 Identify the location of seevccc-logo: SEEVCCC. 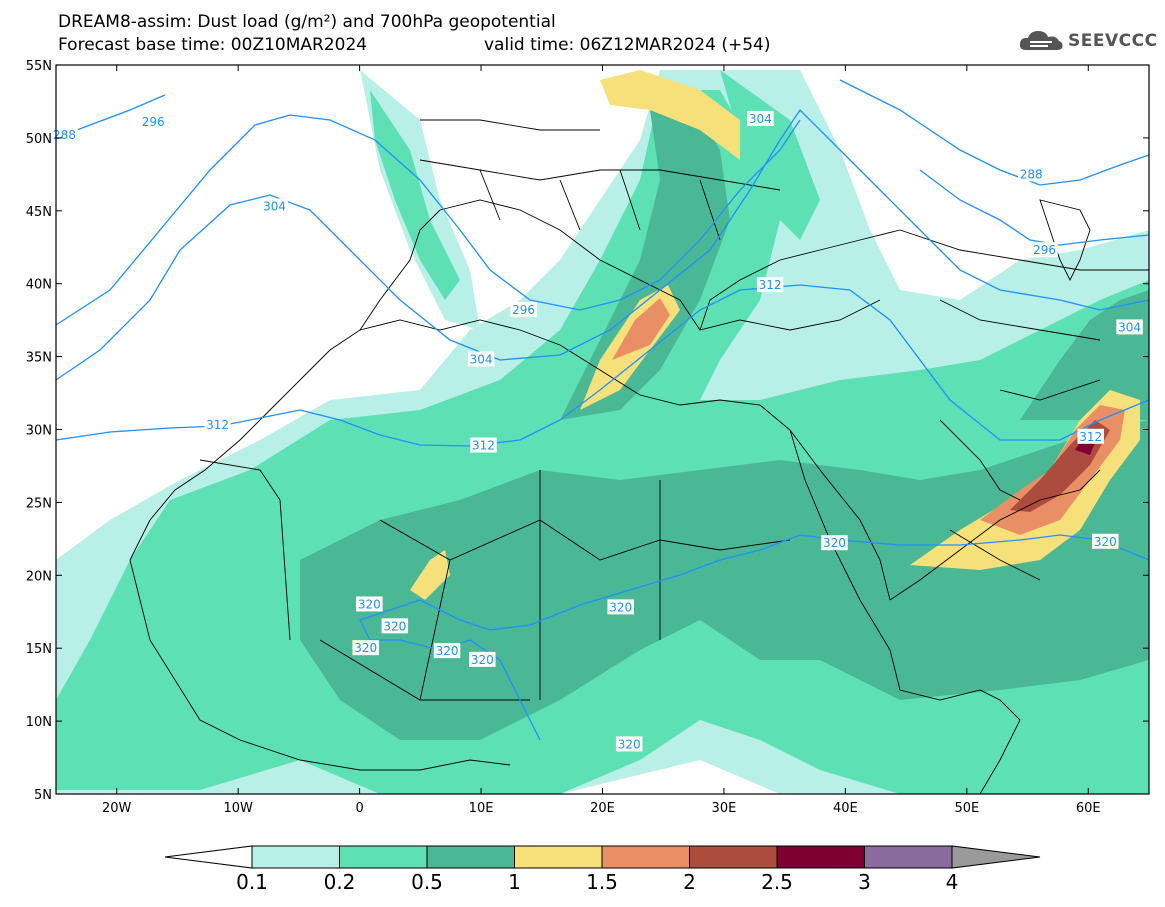
(1088, 41).